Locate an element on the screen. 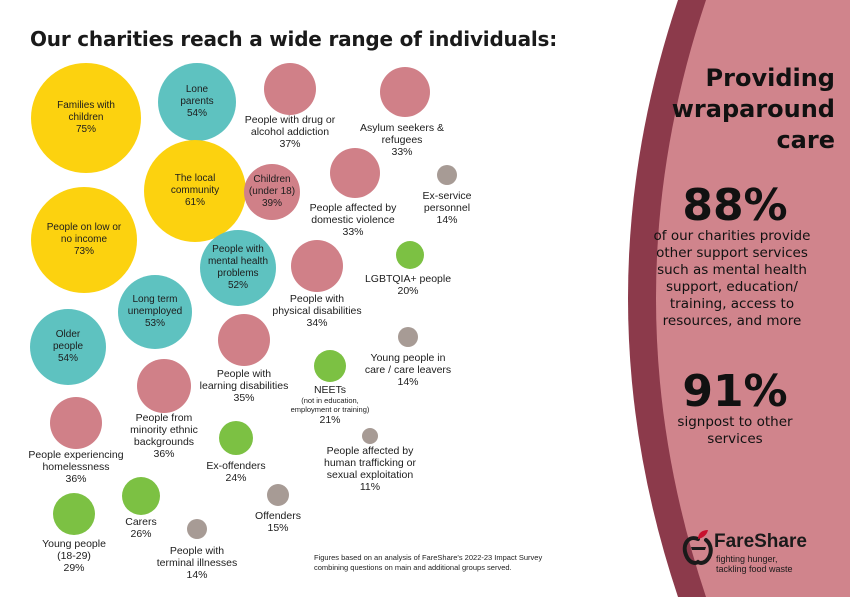 This screenshot has width=850, height=597. asylum-seekers-refugees-label: Asylum seekers & refugees 33% is located at coordinates (402, 140).